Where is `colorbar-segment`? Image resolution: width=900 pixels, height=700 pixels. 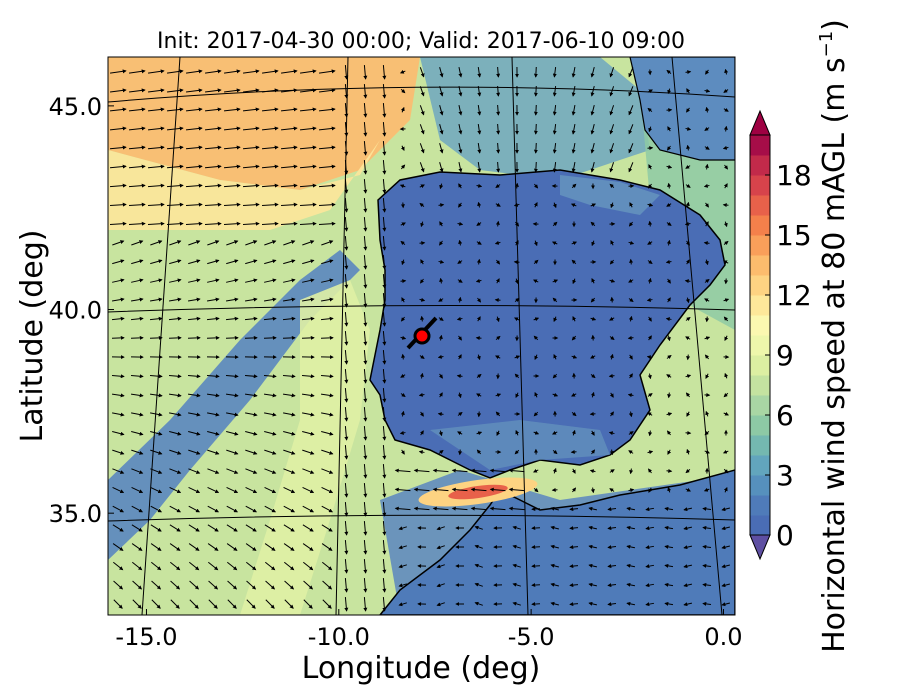 colorbar-segment is located at coordinates (760, 205).